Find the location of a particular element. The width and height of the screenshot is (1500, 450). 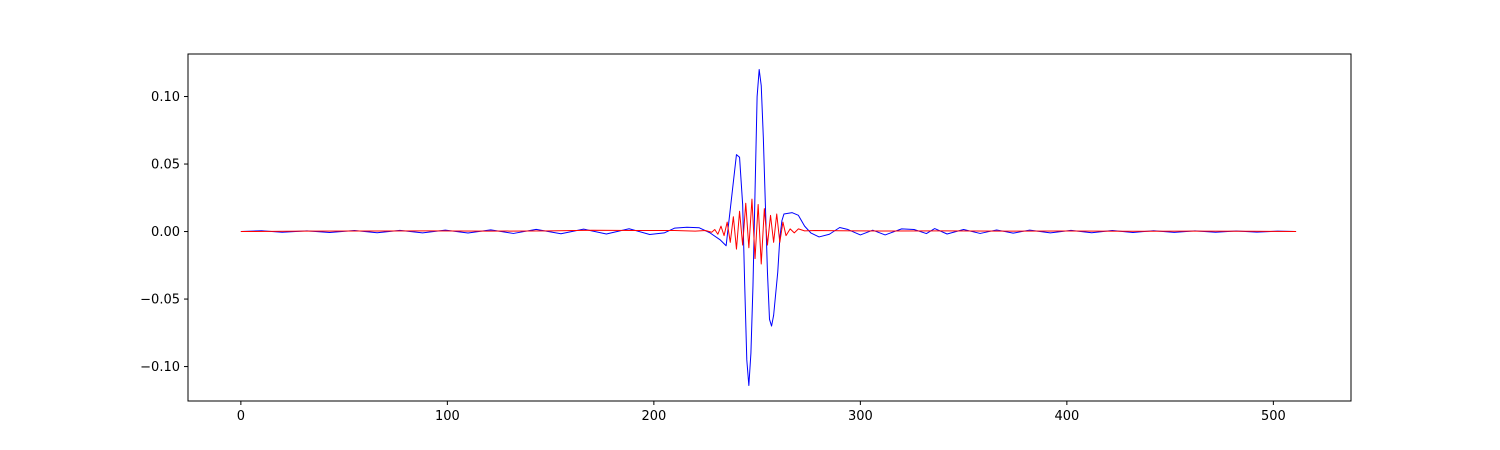

x-tick-label: 100 is located at coordinates (447, 416).